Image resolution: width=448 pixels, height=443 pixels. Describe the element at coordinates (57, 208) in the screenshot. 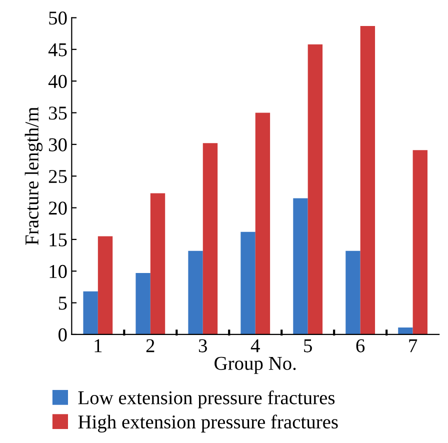

I see `y-tick-label: 20` at that location.